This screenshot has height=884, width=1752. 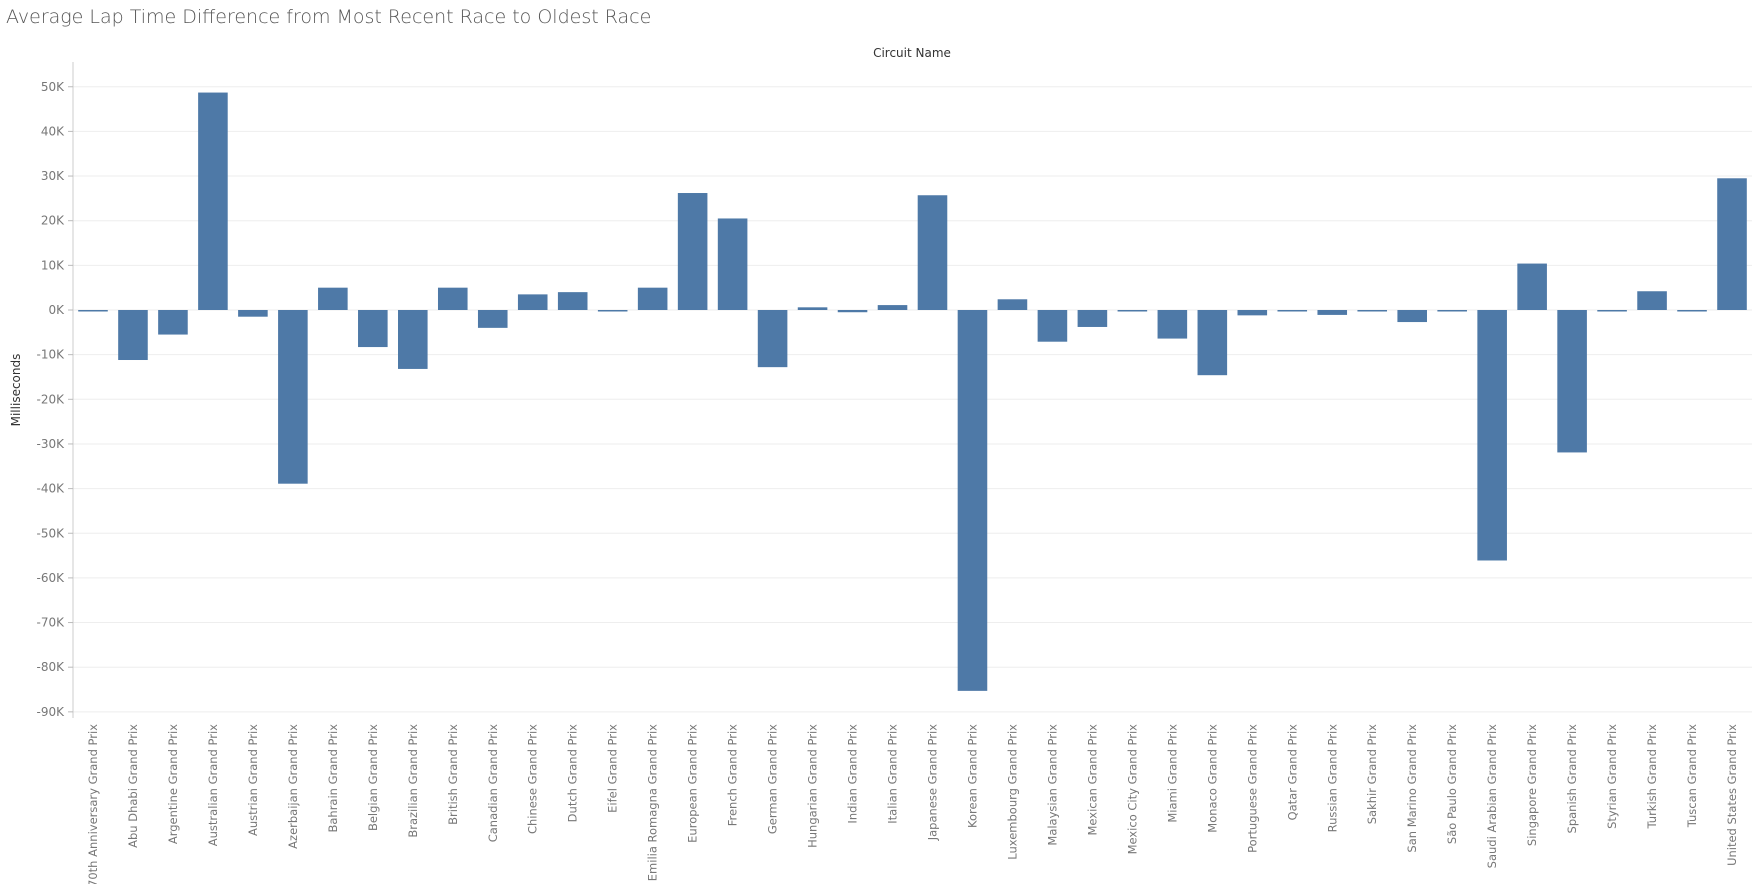 I want to click on x-tick-label: Australian Grand Prix, so click(x=213, y=785).